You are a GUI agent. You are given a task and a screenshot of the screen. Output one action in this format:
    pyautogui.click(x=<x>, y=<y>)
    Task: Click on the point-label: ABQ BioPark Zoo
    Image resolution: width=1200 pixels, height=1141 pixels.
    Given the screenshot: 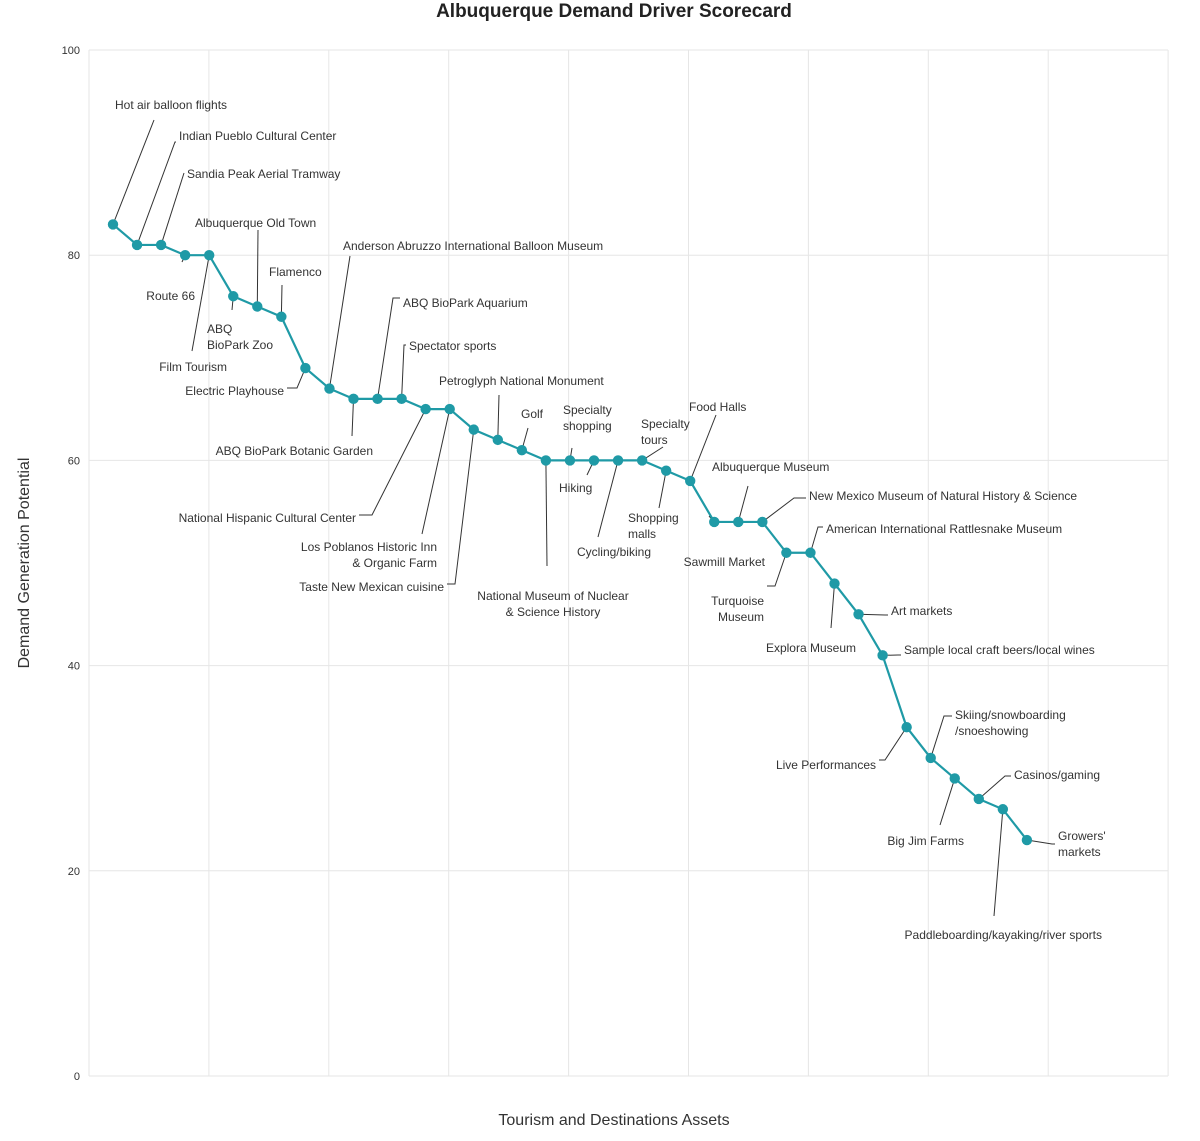 What is the action you would take?
    pyautogui.click(x=240, y=337)
    